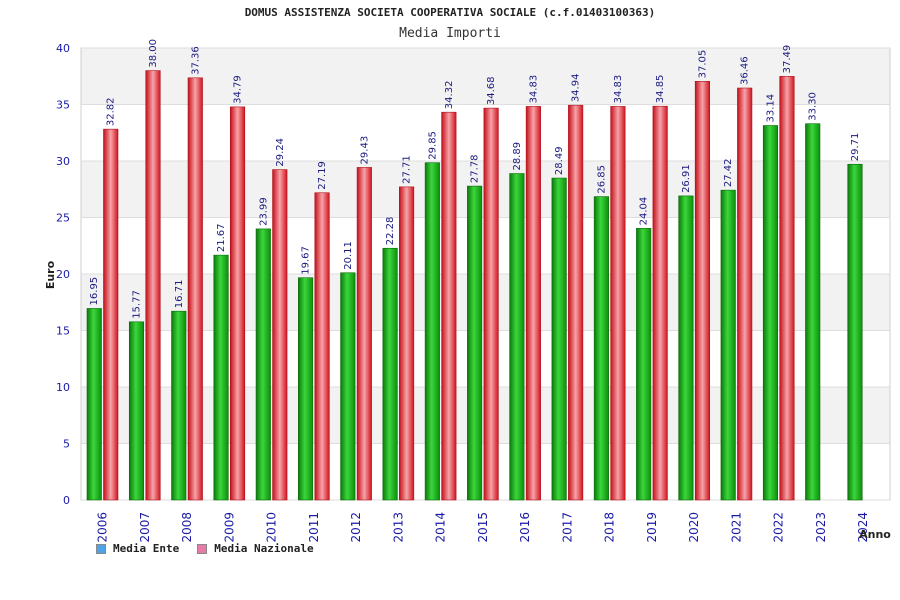  I want to click on value-label: 34.79, so click(238, 89).